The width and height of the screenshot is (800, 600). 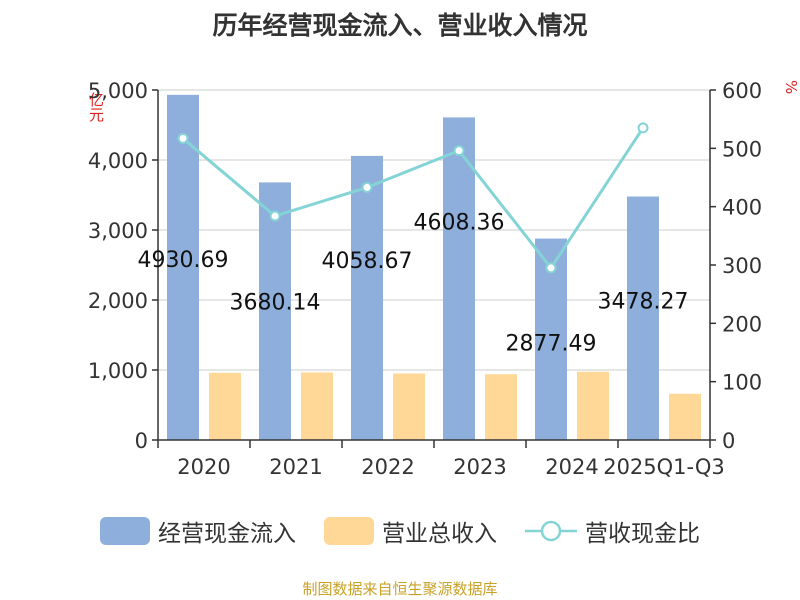 I want to click on legend-item-ratio: 营收现金比, so click(x=612, y=531).